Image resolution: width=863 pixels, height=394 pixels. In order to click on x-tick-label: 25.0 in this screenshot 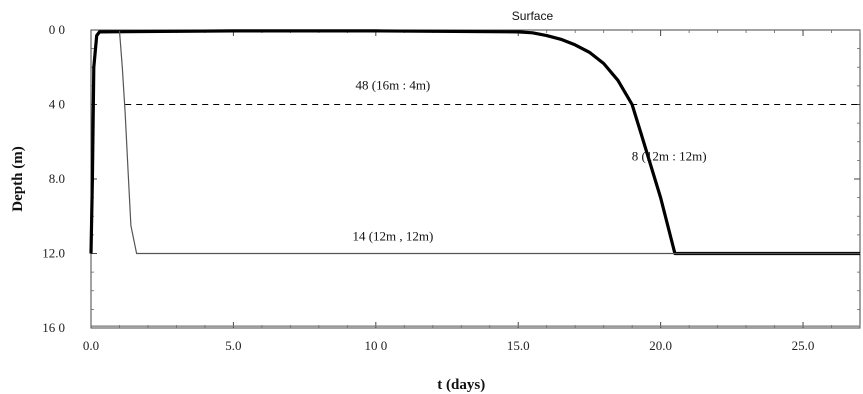, I will do `click(803, 345)`.